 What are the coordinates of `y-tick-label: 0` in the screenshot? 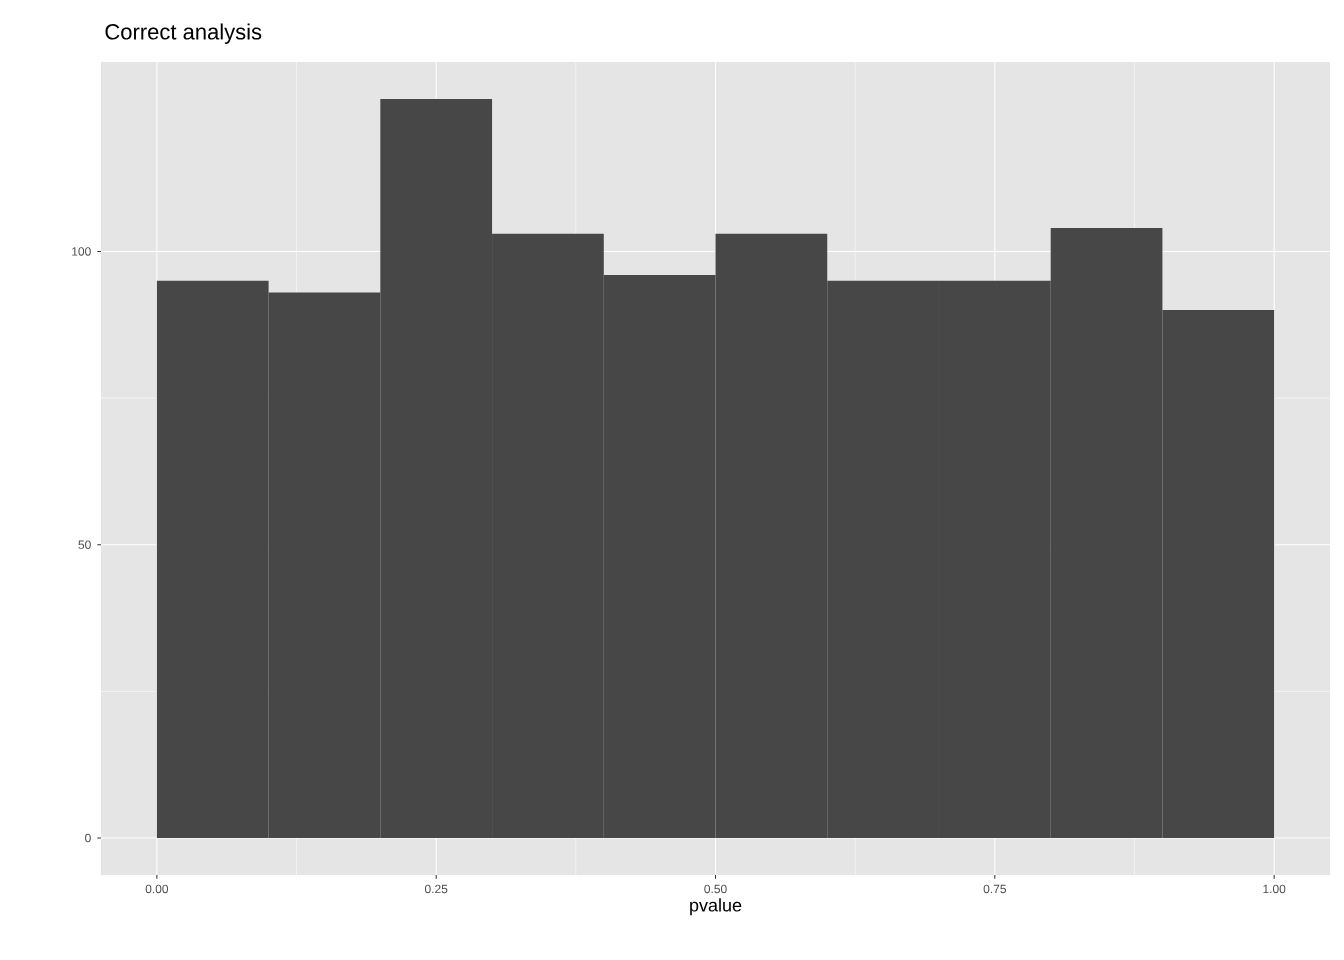 It's located at (88, 838).